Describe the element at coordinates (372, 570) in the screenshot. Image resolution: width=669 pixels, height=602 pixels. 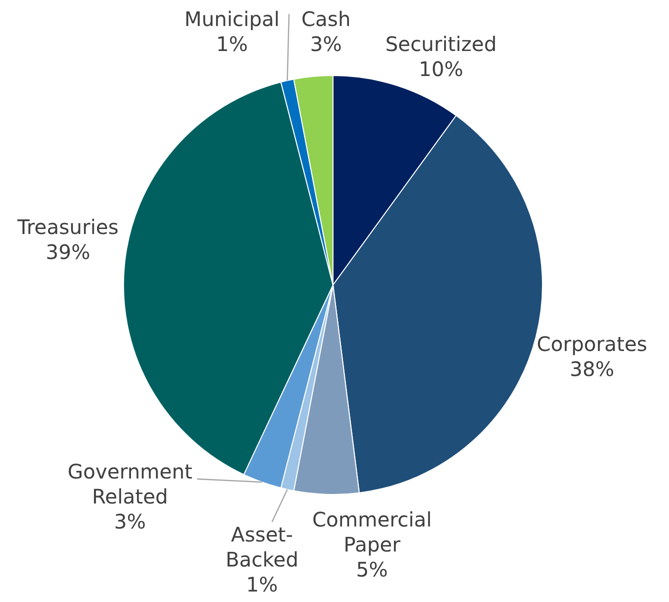
I see `data-label: 5%` at that location.